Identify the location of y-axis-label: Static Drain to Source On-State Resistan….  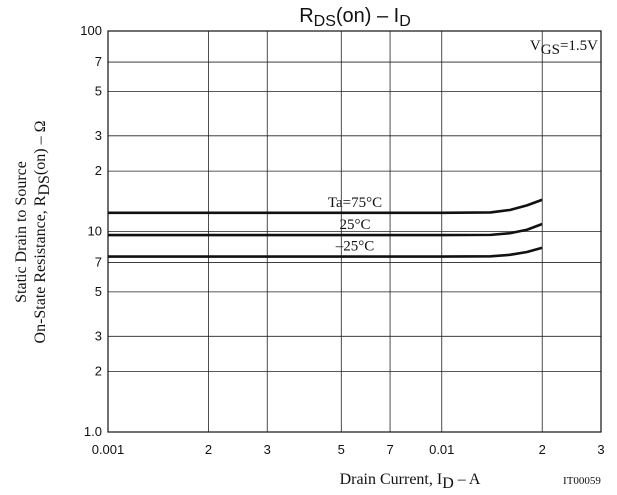
(33, 231).